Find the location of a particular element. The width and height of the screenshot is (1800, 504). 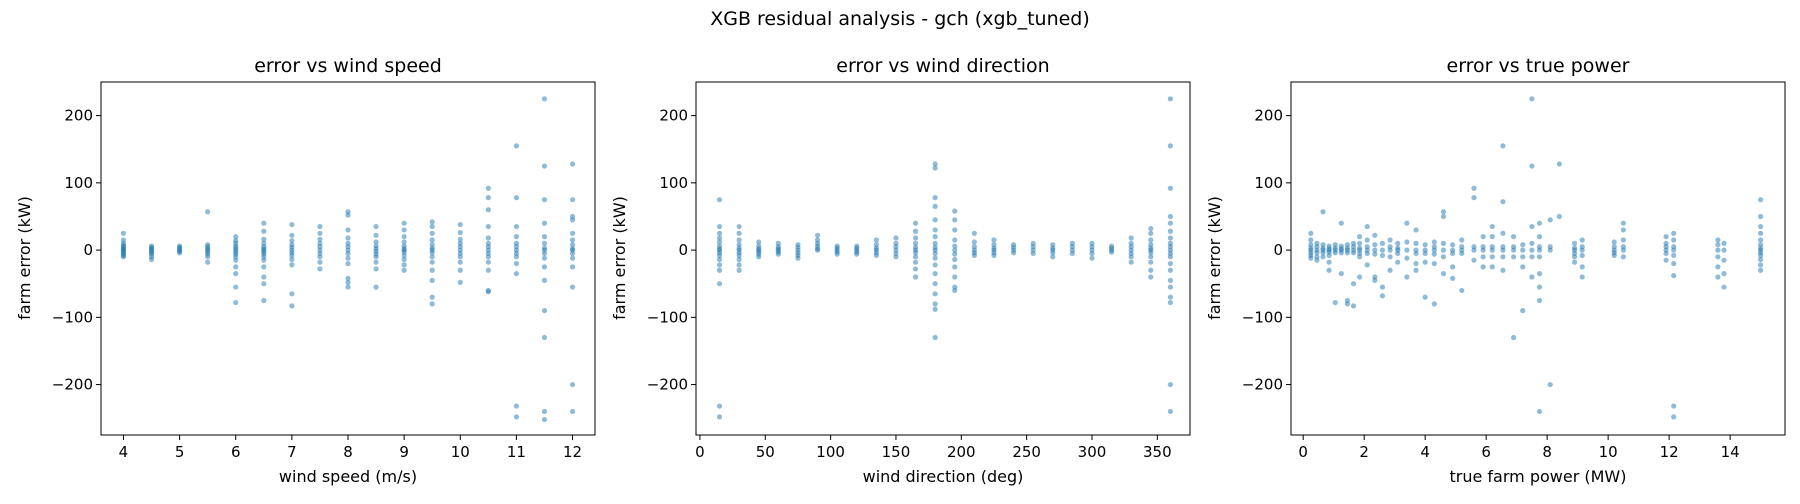

x-tick-label: 10 is located at coordinates (460, 452).